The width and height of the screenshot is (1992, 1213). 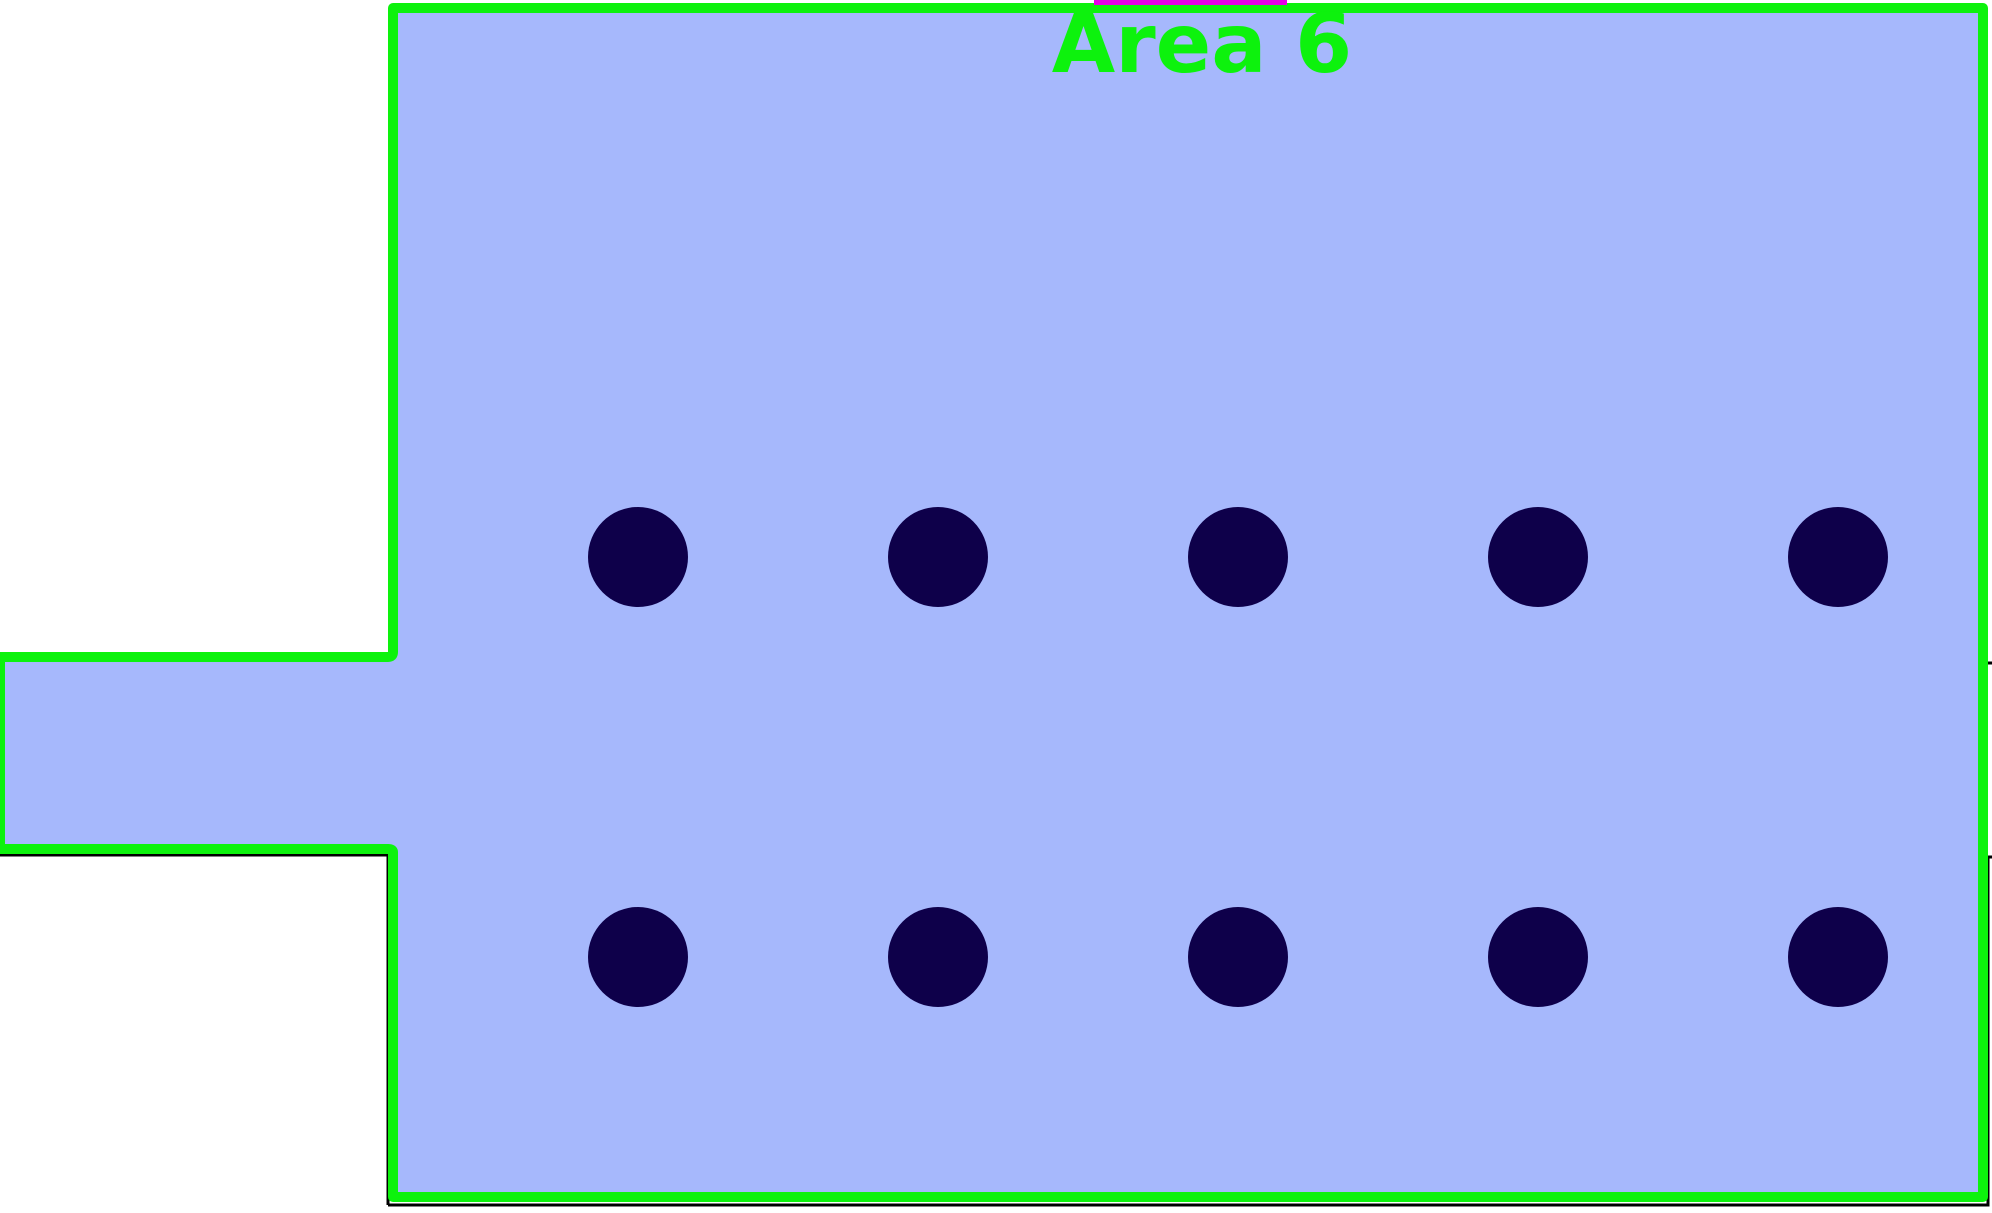 I want to click on door-marker, so click(x=1190, y=2).